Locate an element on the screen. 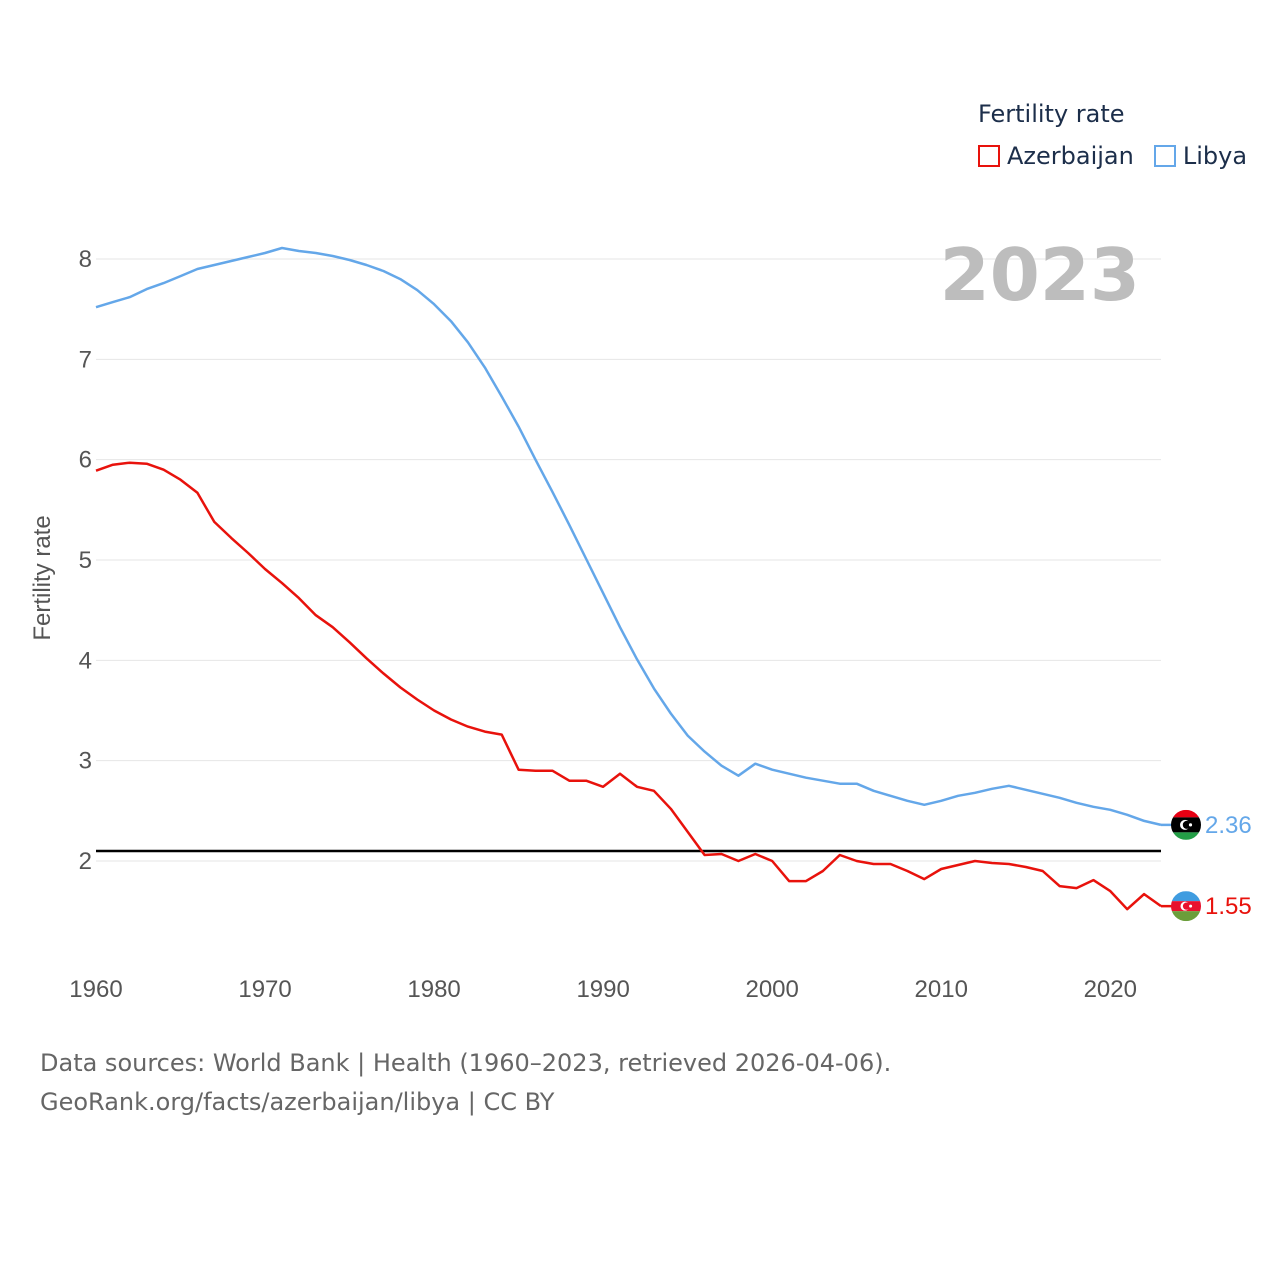 The height and width of the screenshot is (1280, 1280). y-axis-ticks: 2 3 4 5 6 7 8 is located at coordinates (85, 560).